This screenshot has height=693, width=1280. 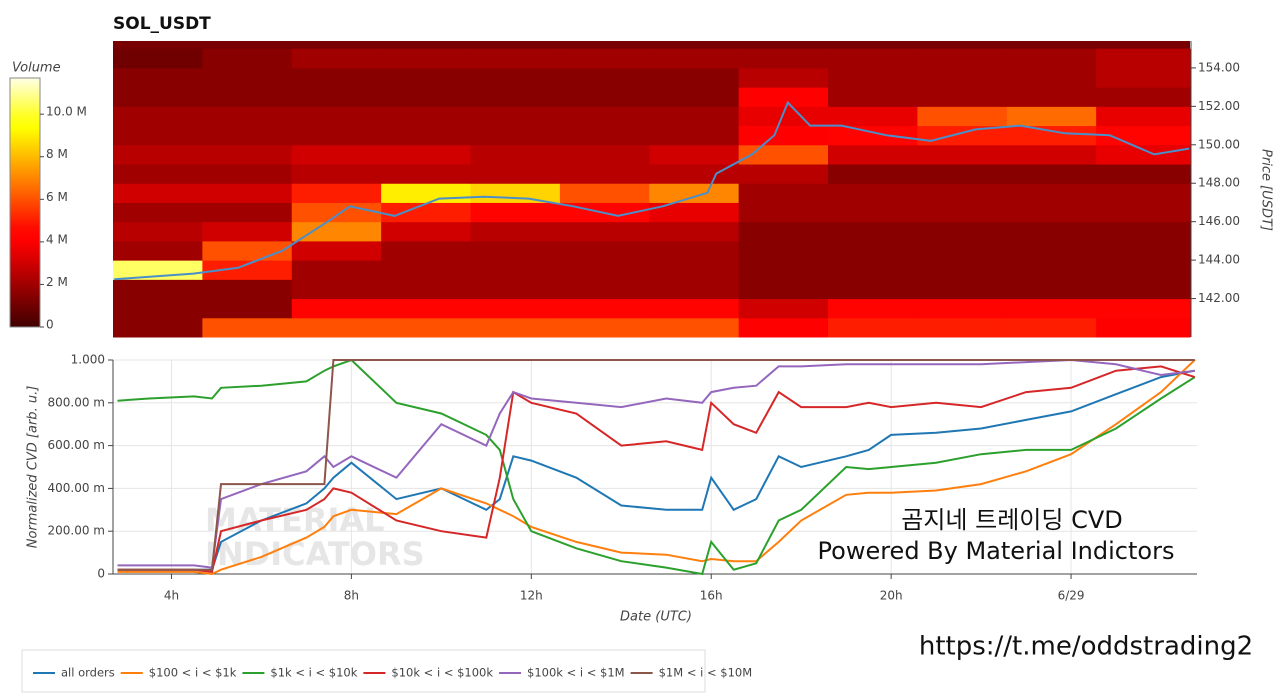 What do you see at coordinates (1219, 106) in the screenshot?
I see `y-tick-label: 152.00` at bounding box center [1219, 106].